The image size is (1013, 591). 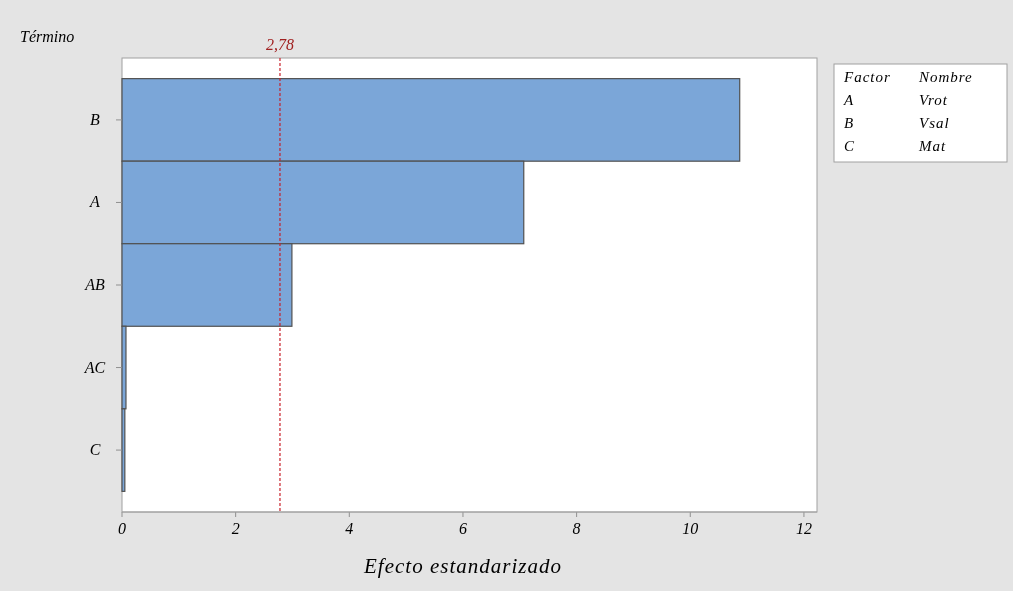 What do you see at coordinates (279, 44) in the screenshot?
I see `ref-line-label: 2,78` at bounding box center [279, 44].